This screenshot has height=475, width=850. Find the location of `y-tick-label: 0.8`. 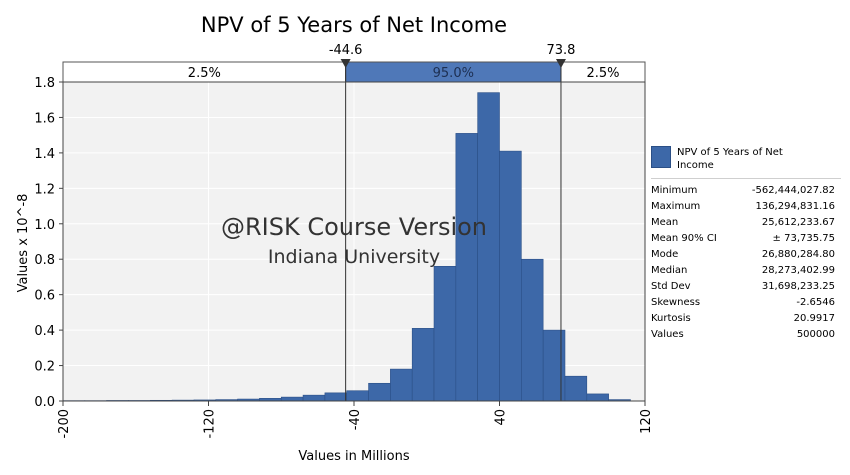

y-tick-label: 0.8 is located at coordinates (44, 260).